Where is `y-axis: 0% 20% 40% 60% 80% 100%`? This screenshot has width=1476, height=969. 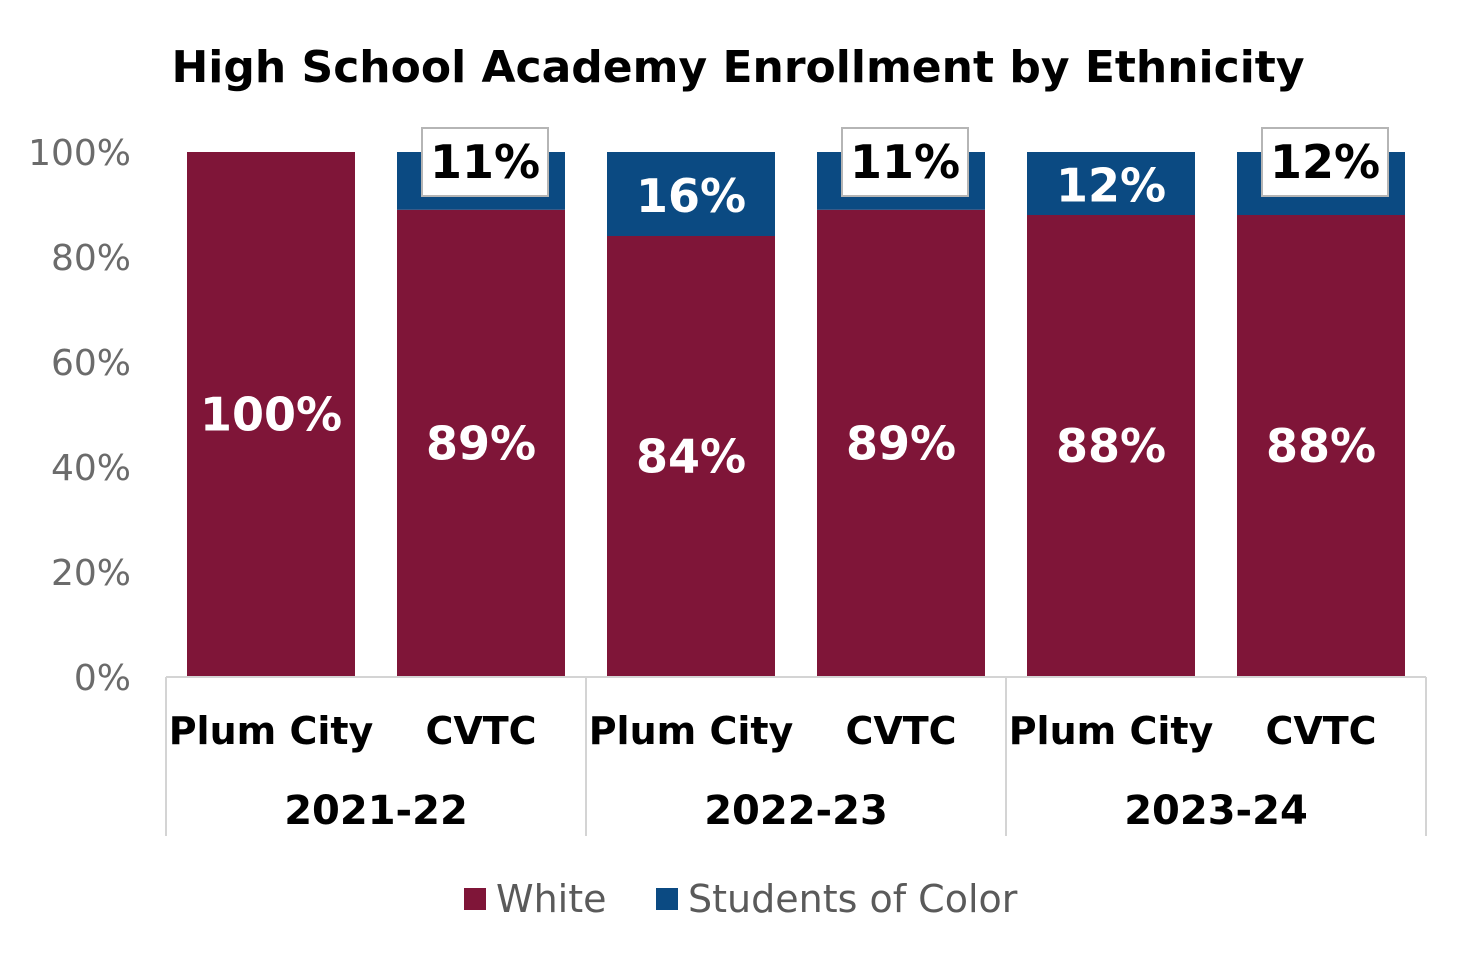 y-axis: 0% 20% 40% 60% 80% 100% is located at coordinates (79, 416).